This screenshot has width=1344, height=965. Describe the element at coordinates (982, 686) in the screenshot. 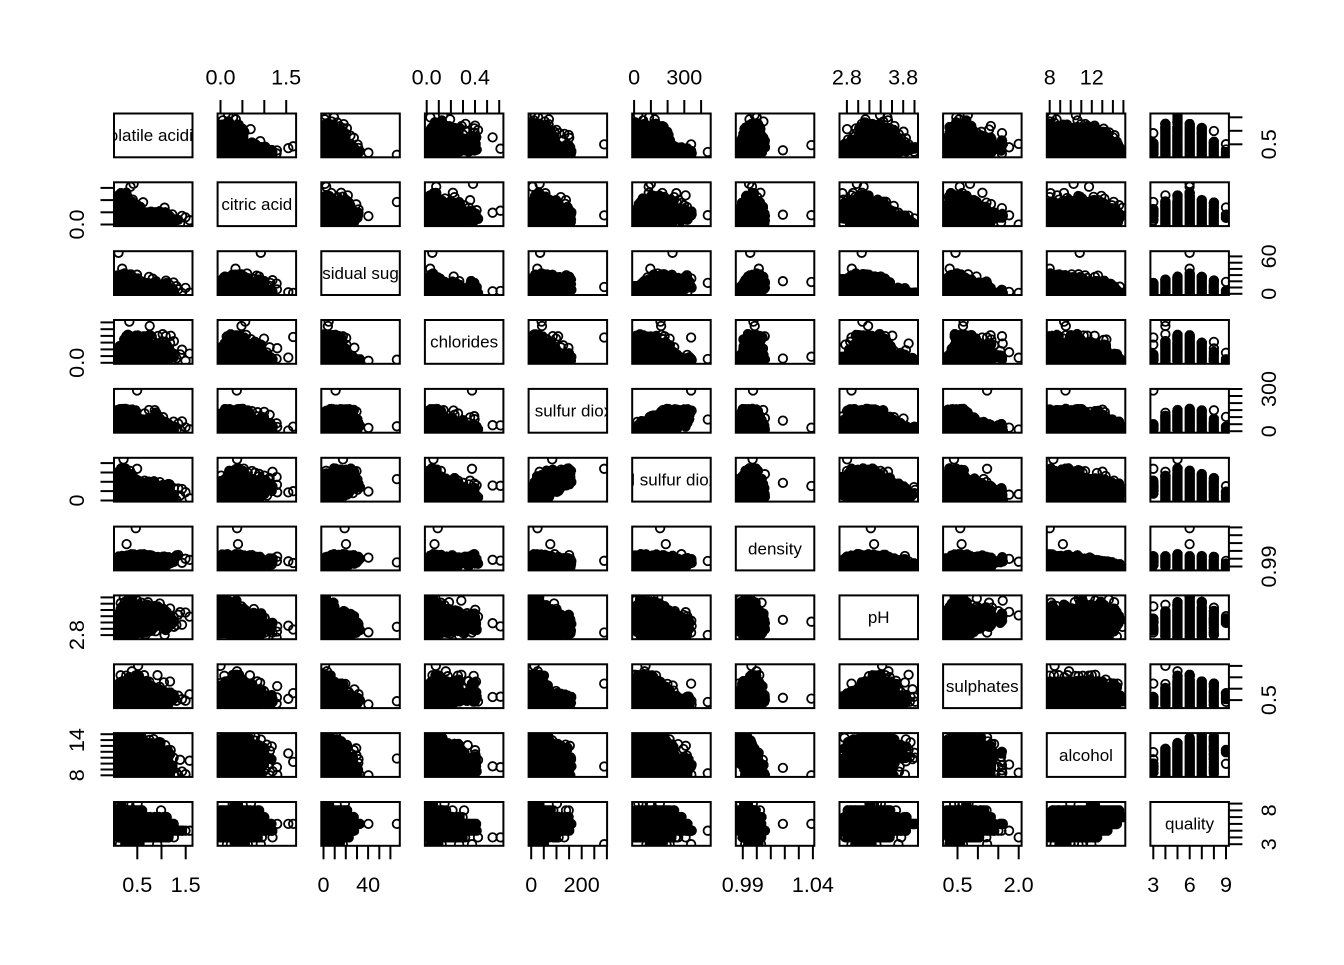

I see `svg-text: sulphates` at that location.